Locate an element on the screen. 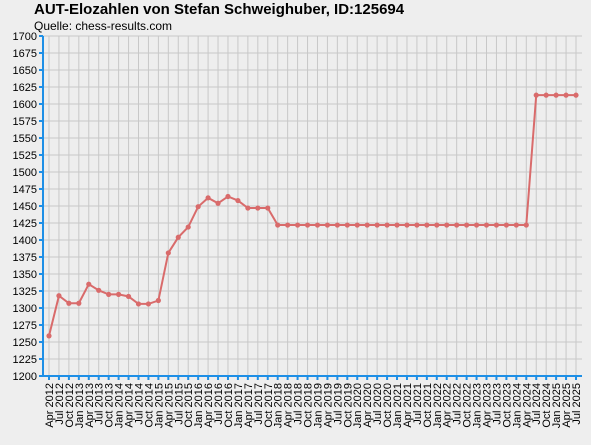 The width and height of the screenshot is (591, 445). y-tick-label: 1550 is located at coordinates (25, 139).